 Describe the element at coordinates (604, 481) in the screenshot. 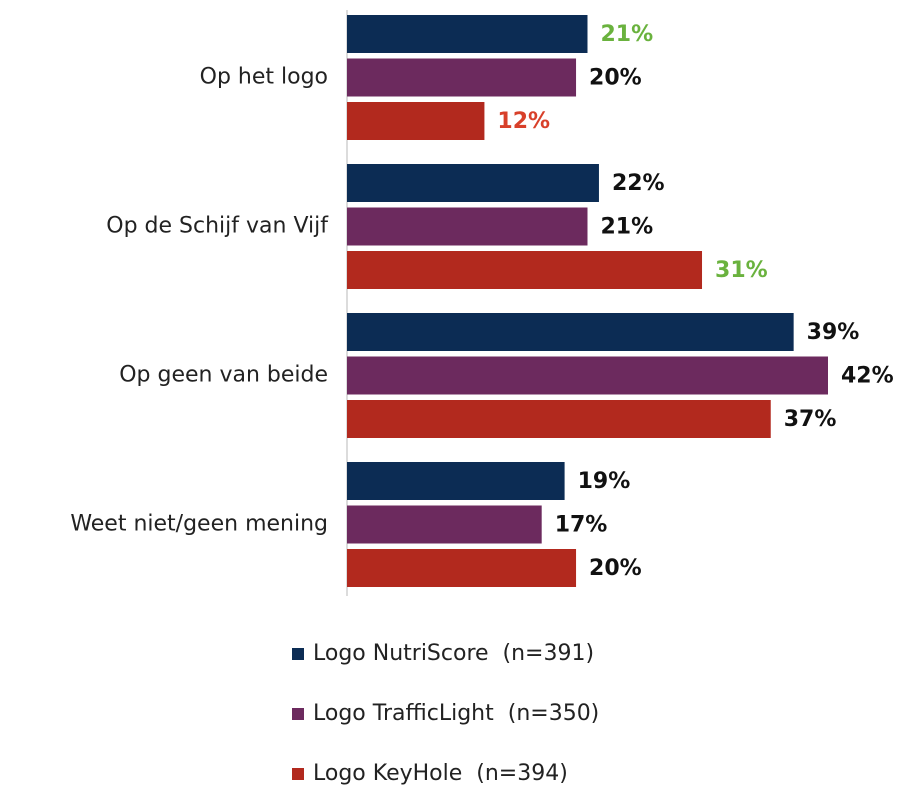

I see `value-label: 19%` at that location.